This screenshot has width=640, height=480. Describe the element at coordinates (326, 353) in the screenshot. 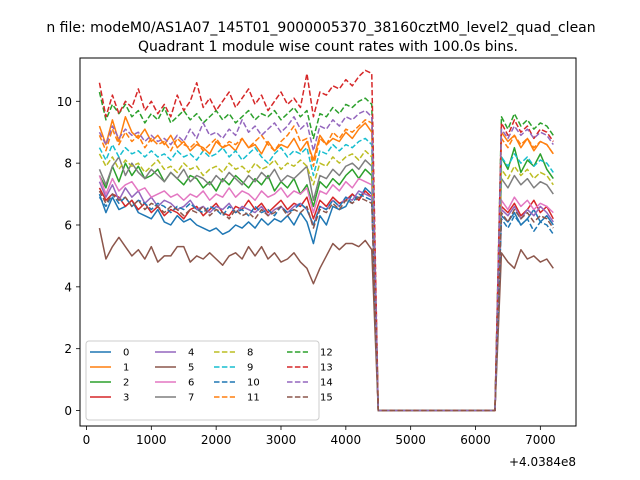

I see `legend-label-12: 12` at that location.